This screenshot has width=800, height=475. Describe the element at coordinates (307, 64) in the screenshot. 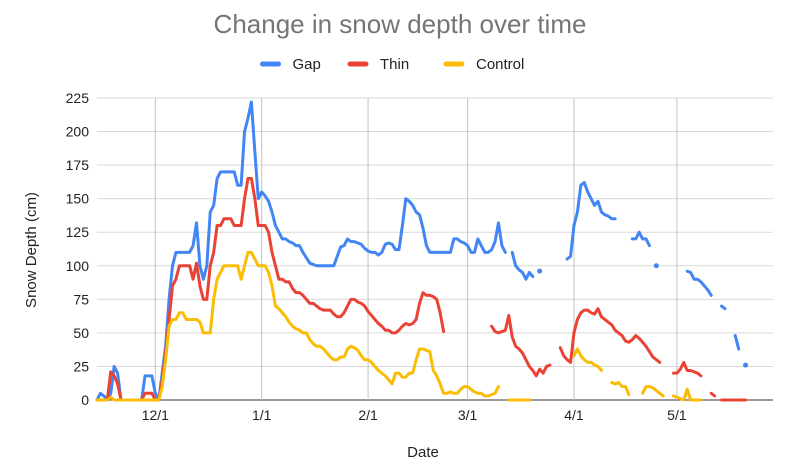

I see `legend-label-gap: Gap` at that location.